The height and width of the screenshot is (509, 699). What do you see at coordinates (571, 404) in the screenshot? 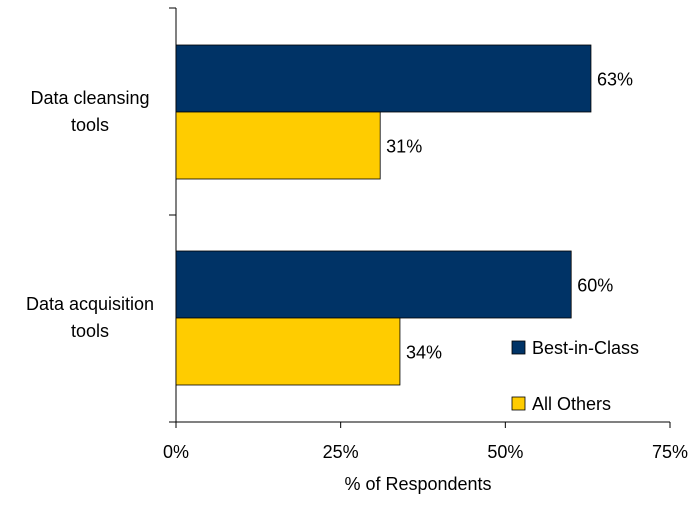
I see `legend-label: All Others` at bounding box center [571, 404].